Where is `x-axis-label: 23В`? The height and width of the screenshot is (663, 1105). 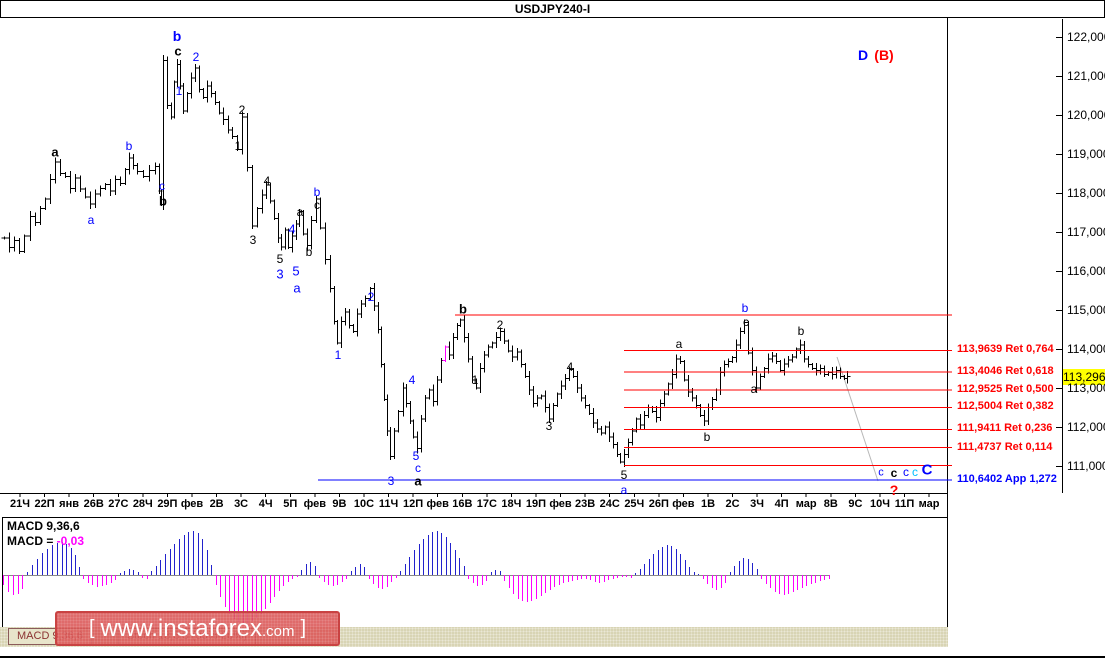 x-axis-label: 23В is located at coordinates (585, 504).